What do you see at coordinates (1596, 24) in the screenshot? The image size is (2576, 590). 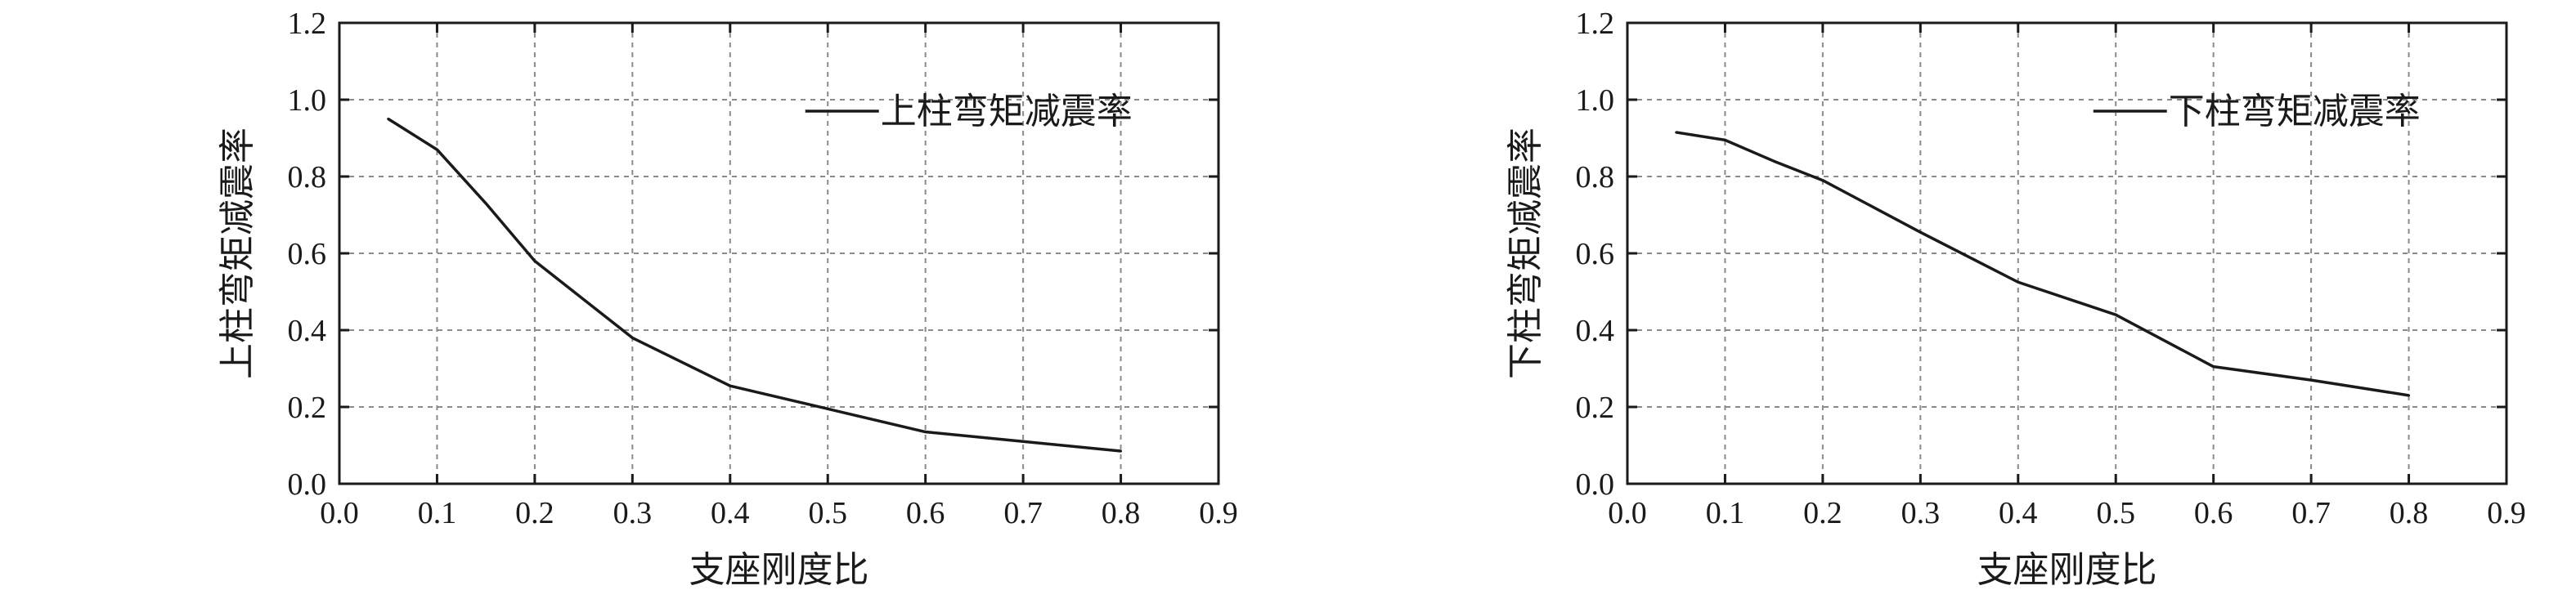 I see `lower-column-y-tick-label: 1.2` at bounding box center [1596, 24].